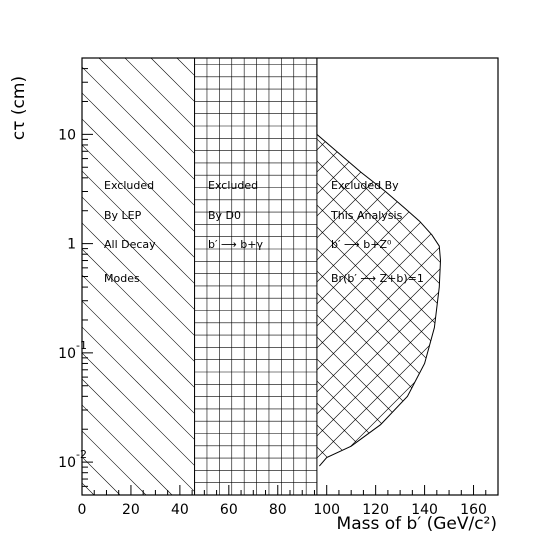 This screenshot has width=553, height=554. What do you see at coordinates (123, 215) in the screenshot?
I see `lep-line-2: By LEP` at bounding box center [123, 215].